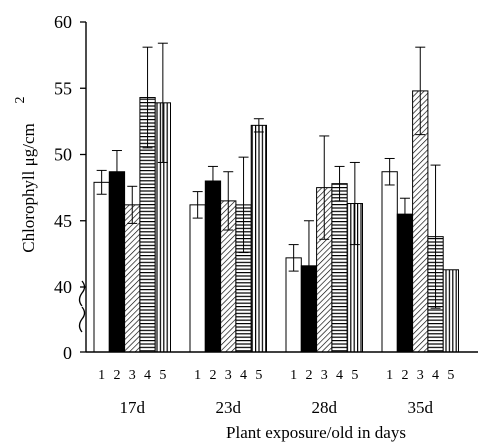 This screenshot has width=493, height=443. Describe the element at coordinates (63, 88) in the screenshot. I see `y-tick-label: 55` at that location.